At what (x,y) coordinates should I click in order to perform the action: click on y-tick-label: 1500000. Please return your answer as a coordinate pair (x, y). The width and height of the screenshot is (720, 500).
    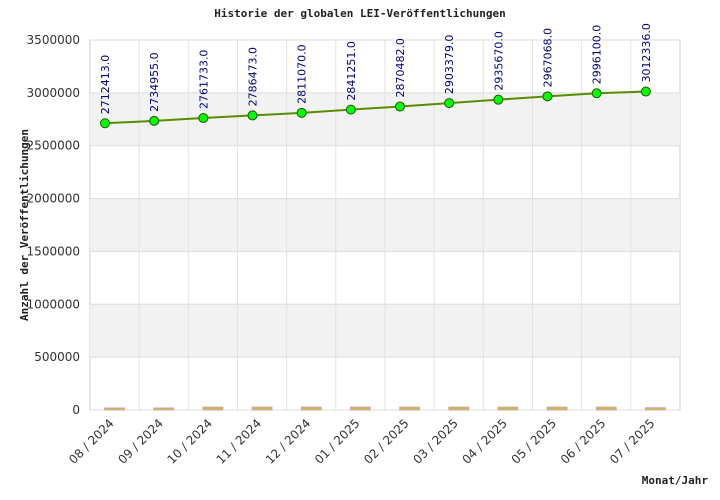
    Looking at the image, I should click on (53, 251).